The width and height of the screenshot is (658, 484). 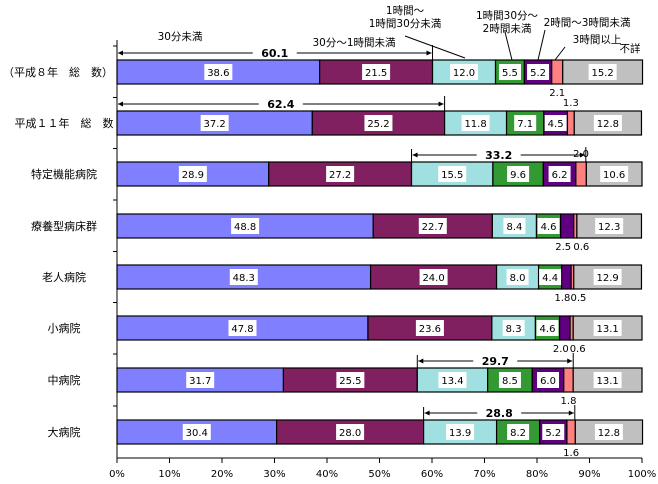 I want to click on data-label: 1.6, so click(x=571, y=453).